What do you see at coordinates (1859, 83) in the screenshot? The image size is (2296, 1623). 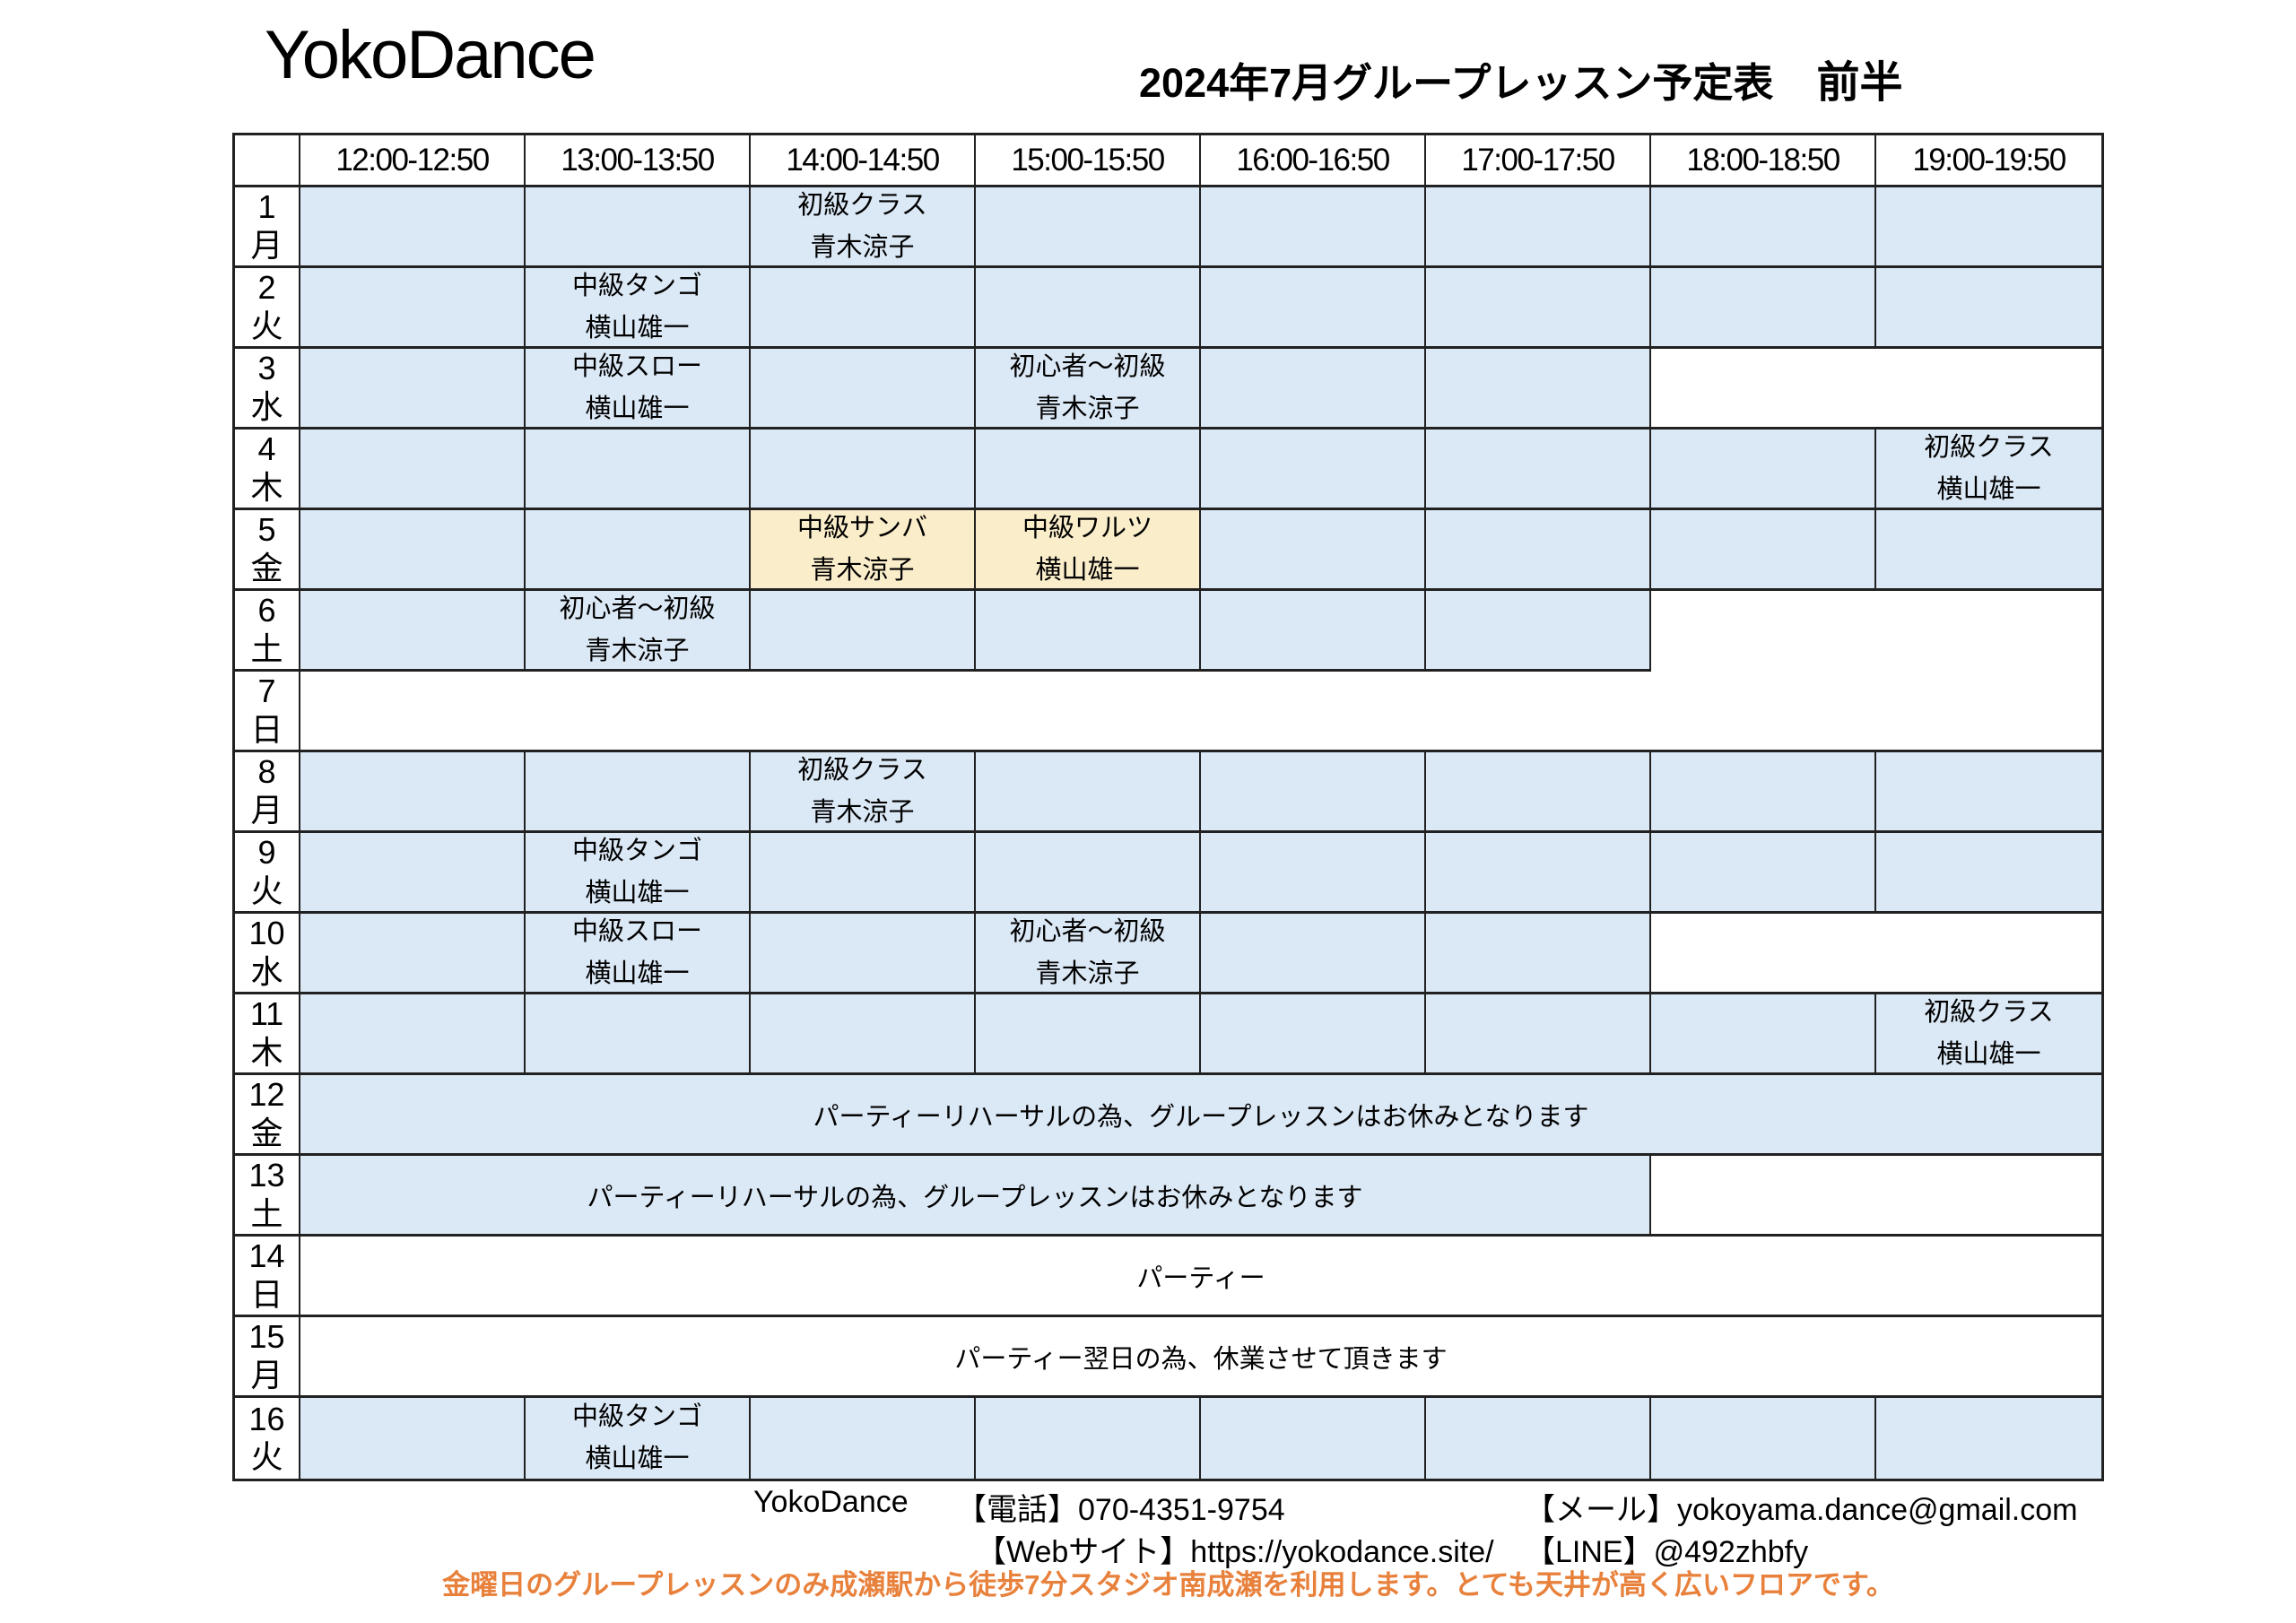 I see `schedule-half-label: 前半` at bounding box center [1859, 83].